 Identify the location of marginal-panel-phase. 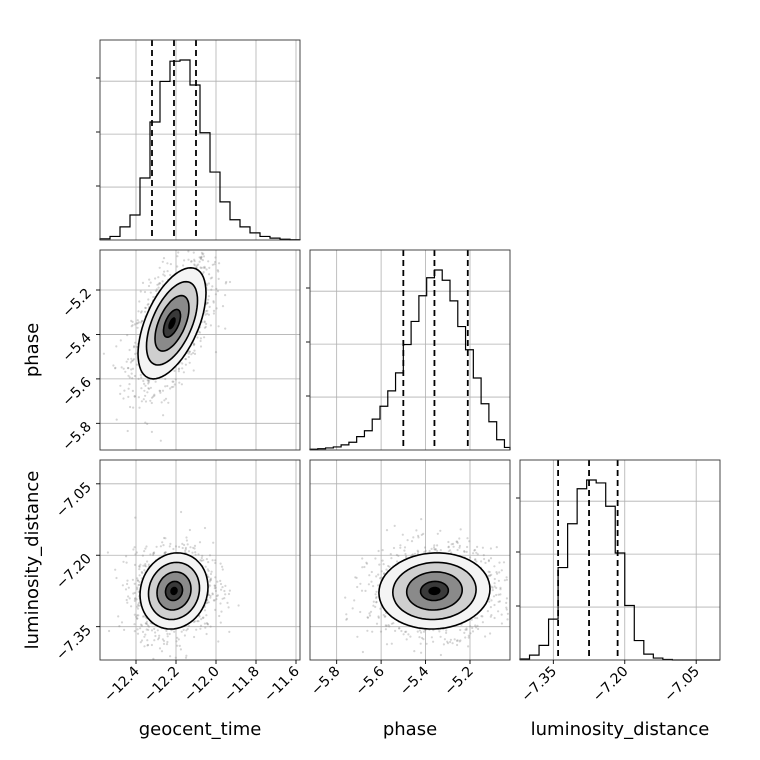
(408, 350).